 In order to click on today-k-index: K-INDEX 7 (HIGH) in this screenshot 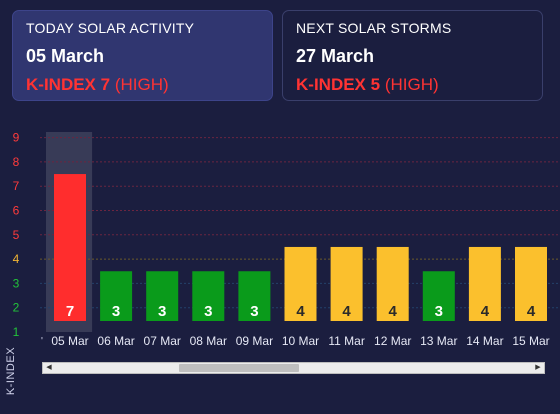, I will do `click(142, 84)`.